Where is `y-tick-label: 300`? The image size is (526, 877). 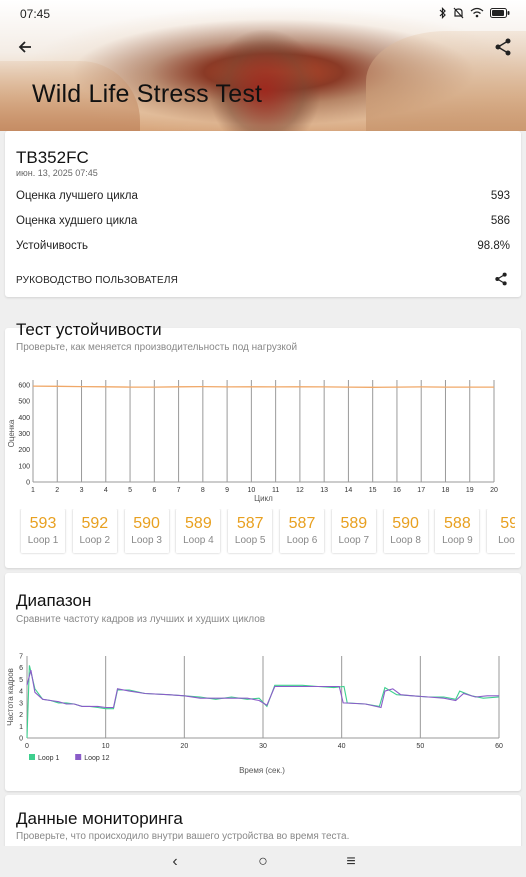 y-tick-label: 300 is located at coordinates (24, 434).